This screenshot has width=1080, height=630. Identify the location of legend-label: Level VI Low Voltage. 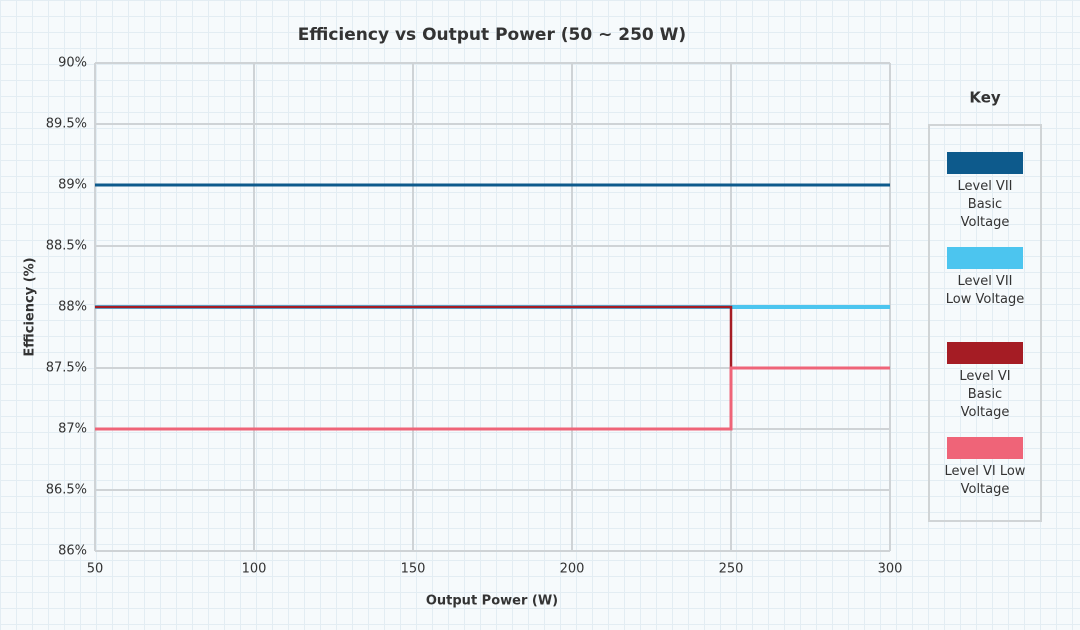
(985, 480).